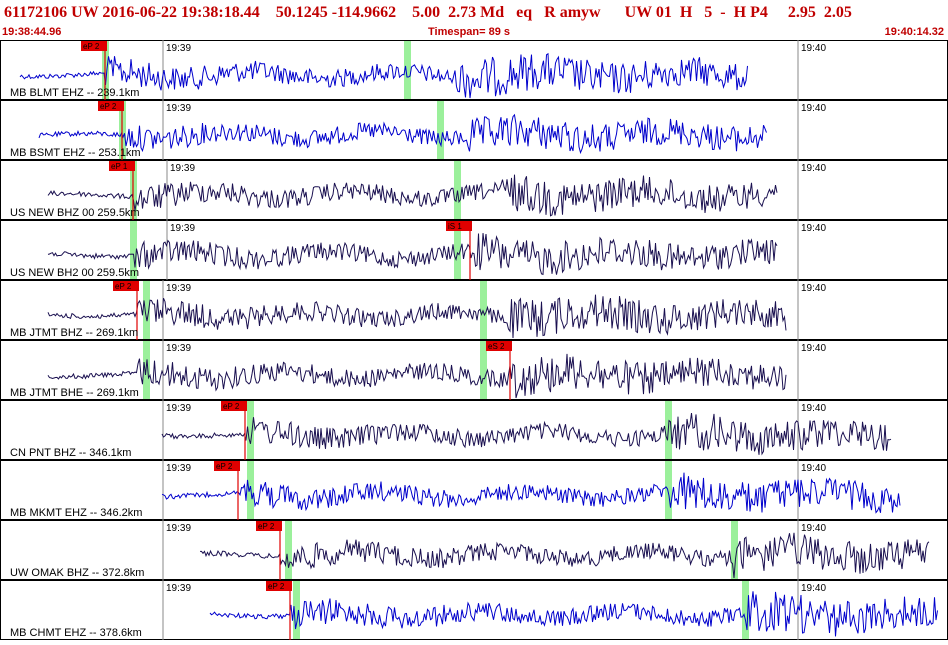  Describe the element at coordinates (70, 453) in the screenshot. I see `channel-label: CN PNT BHZ -- 346.1km` at that location.